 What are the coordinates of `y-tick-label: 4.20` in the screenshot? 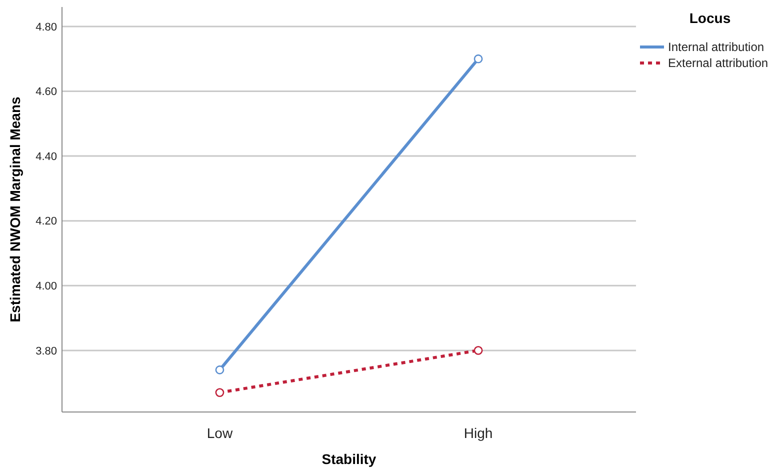 It's located at (46, 222).